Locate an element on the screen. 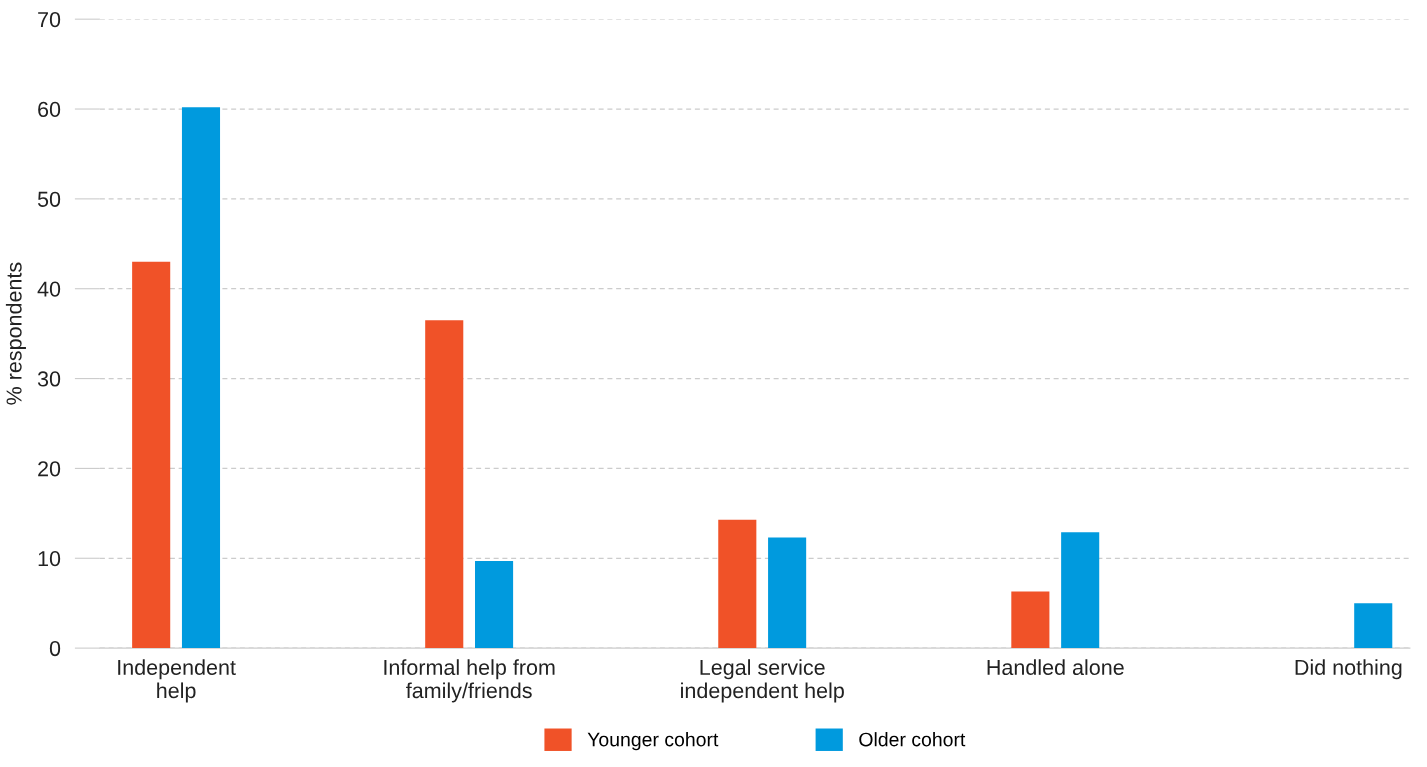 Image resolution: width=1427 pixels, height=767 pixels. y-tick-label: 30 is located at coordinates (49, 379).